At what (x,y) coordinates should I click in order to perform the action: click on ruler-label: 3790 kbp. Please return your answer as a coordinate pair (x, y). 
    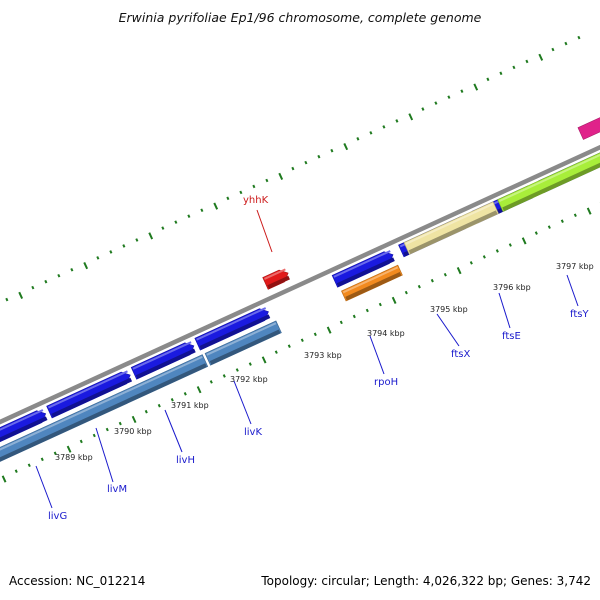
    Looking at the image, I should click on (133, 431).